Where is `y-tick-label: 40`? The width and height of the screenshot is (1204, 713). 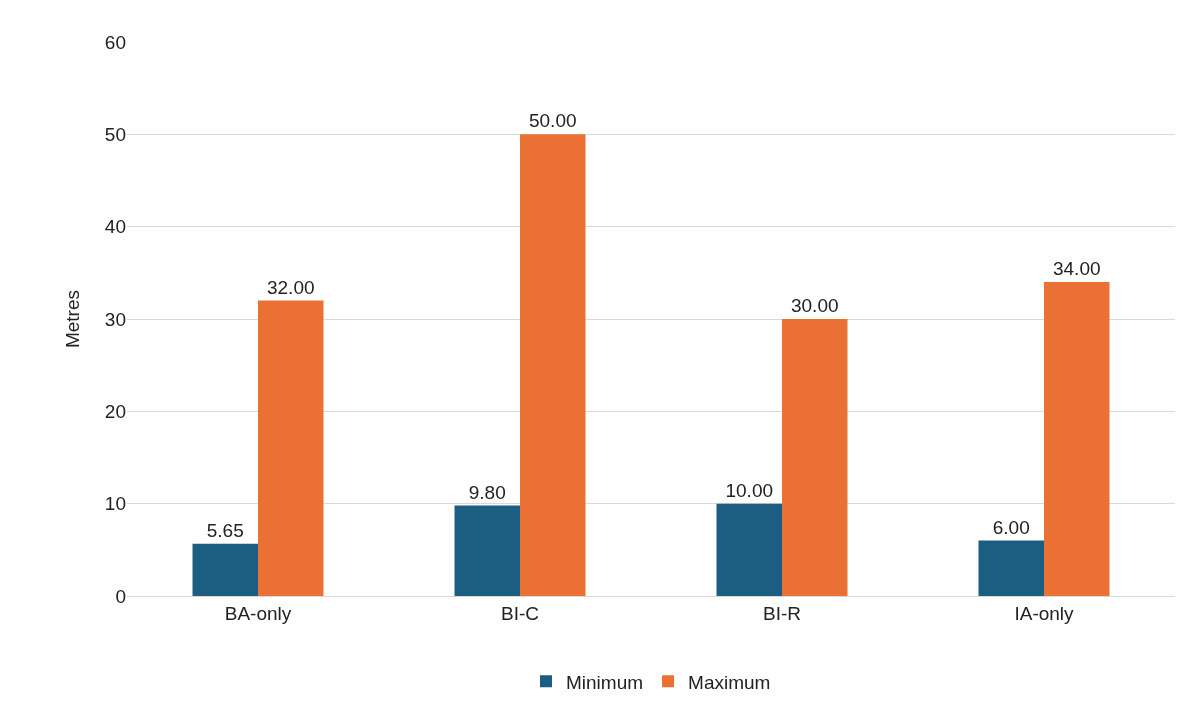
y-tick-label: 40 is located at coordinates (115, 227).